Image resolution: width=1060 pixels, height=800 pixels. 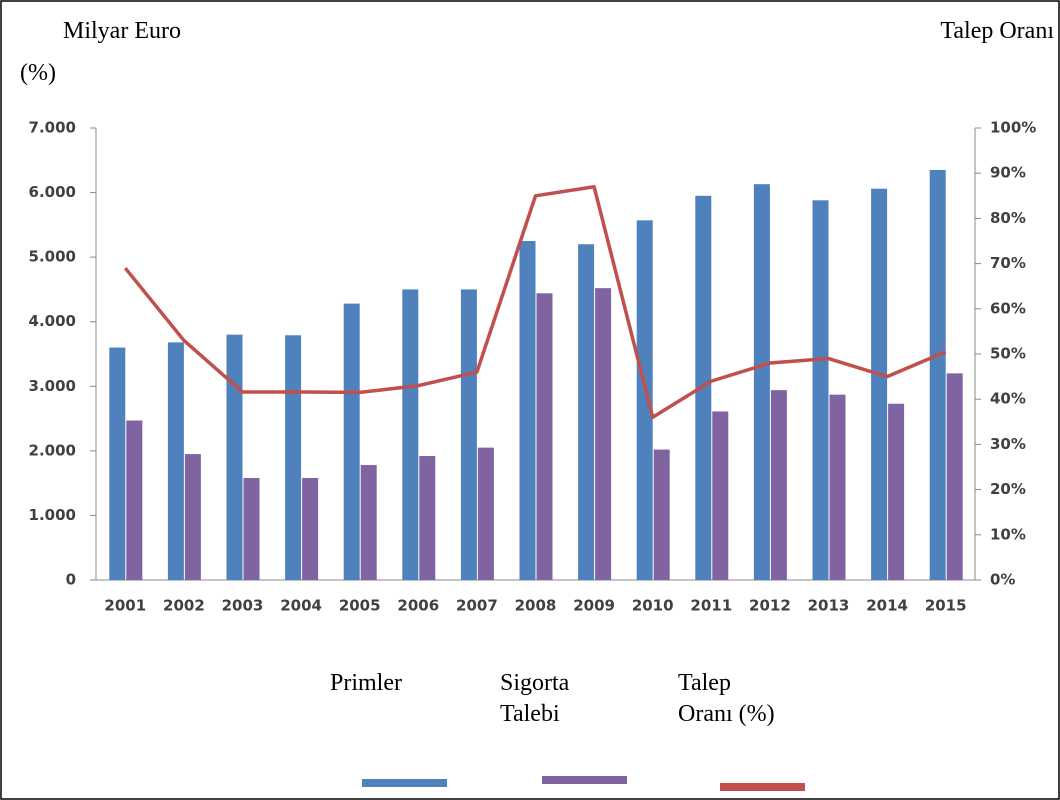 What do you see at coordinates (184, 606) in the screenshot?
I see `x-tick-label: 2002` at bounding box center [184, 606].